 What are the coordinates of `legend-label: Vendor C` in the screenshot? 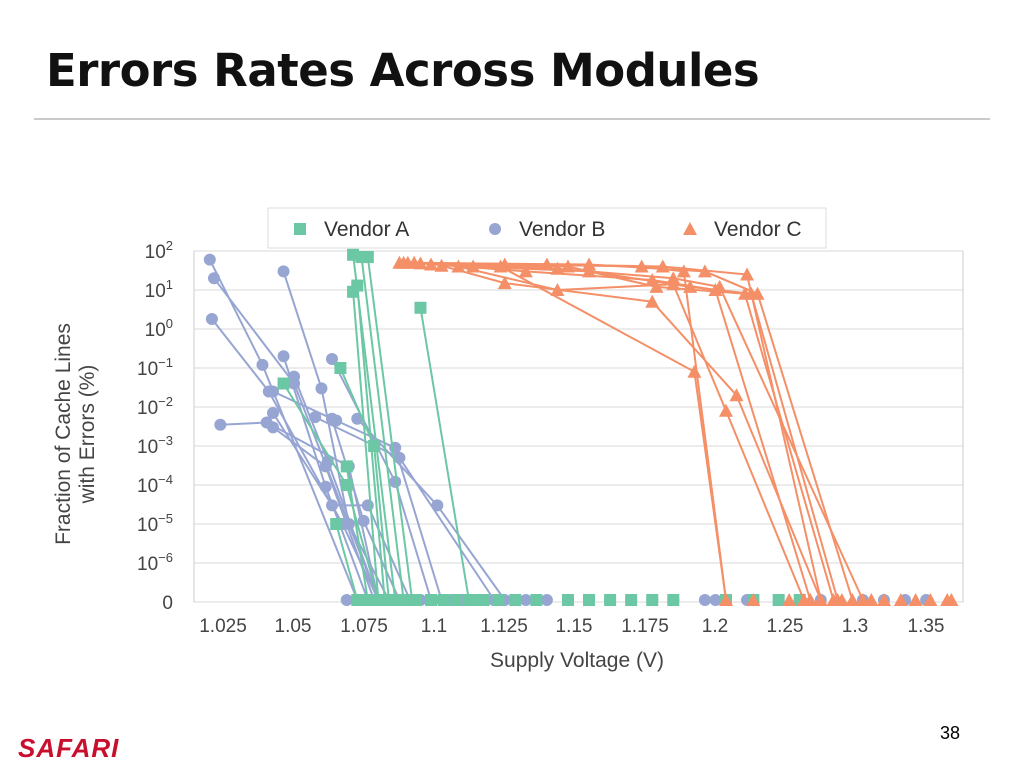 It's located at (758, 229).